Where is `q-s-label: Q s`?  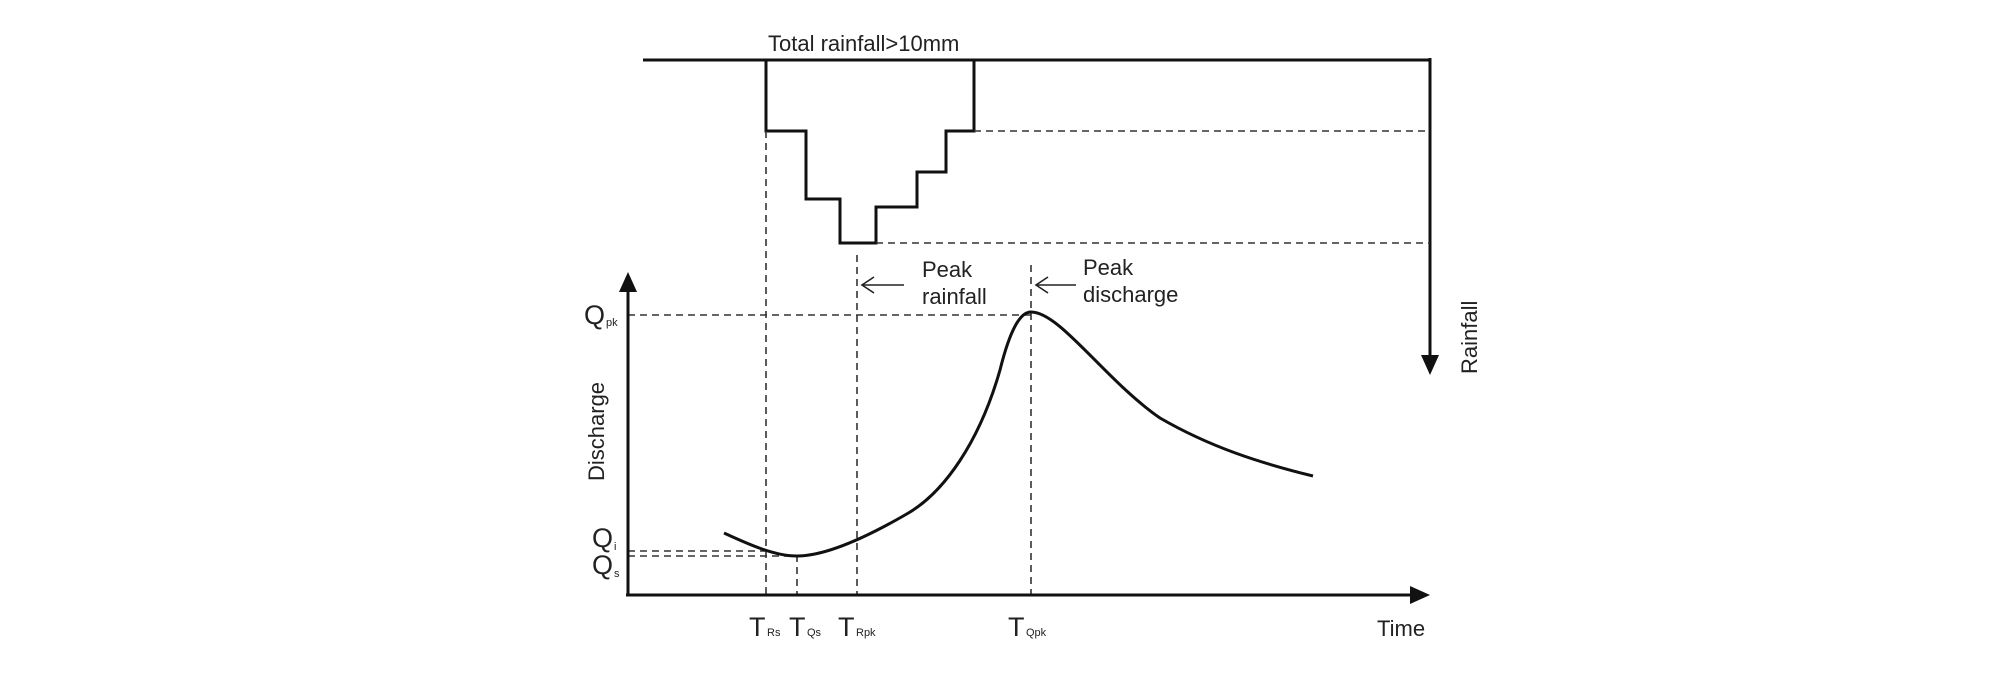 q-s-label: Q s is located at coordinates (606, 565).